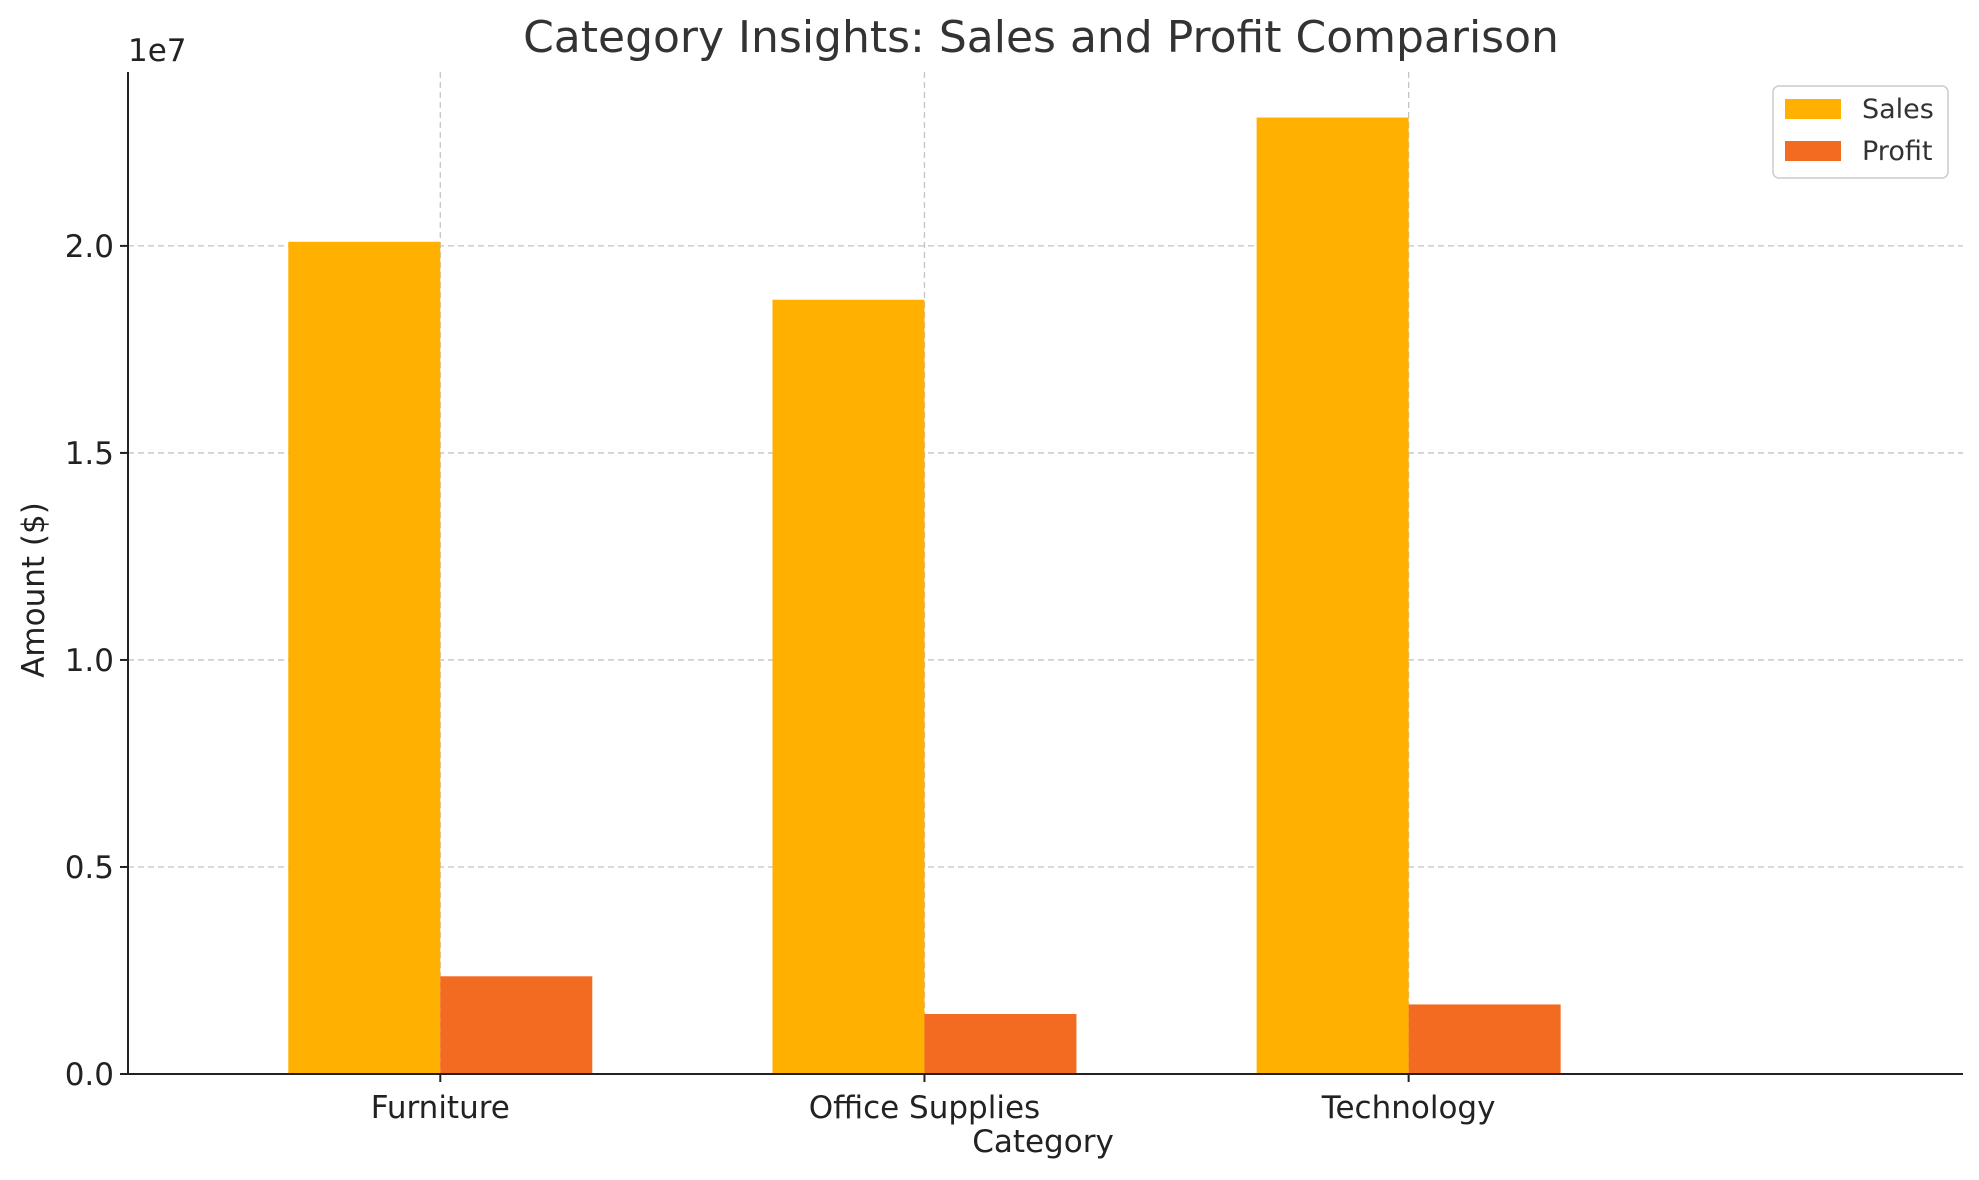 The image size is (1979, 1180). I want to click on legend-label-sales: Sales, so click(1898, 109).